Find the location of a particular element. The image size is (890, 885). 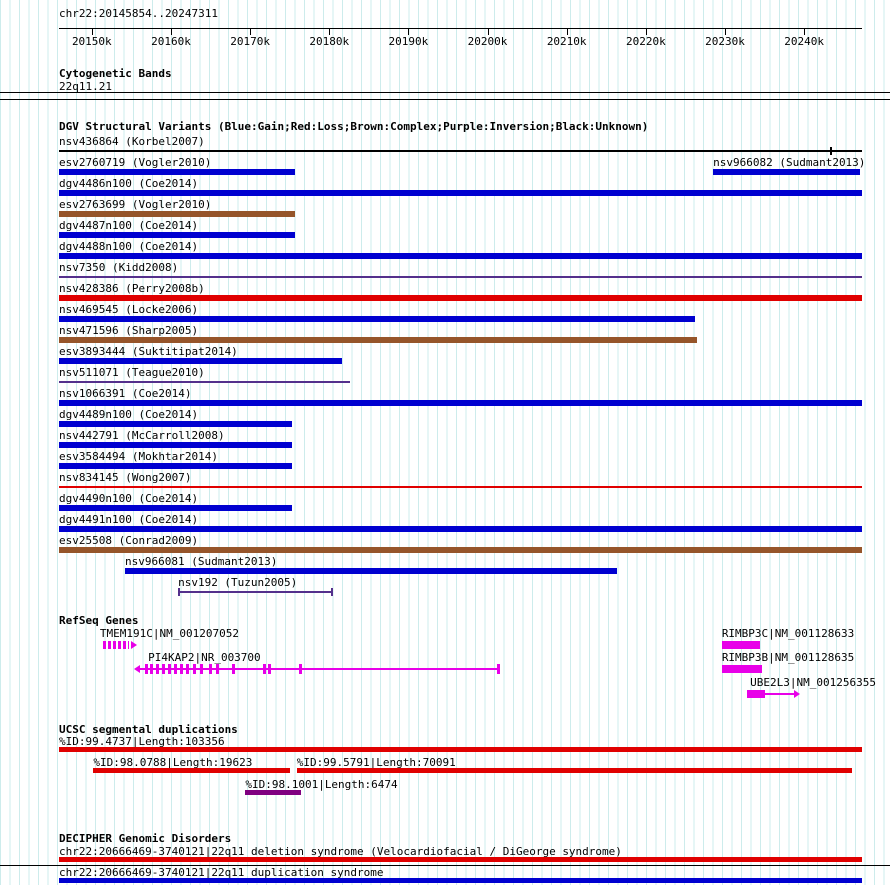

variant-label: nsv192 (Tuzun2005) is located at coordinates (238, 582).